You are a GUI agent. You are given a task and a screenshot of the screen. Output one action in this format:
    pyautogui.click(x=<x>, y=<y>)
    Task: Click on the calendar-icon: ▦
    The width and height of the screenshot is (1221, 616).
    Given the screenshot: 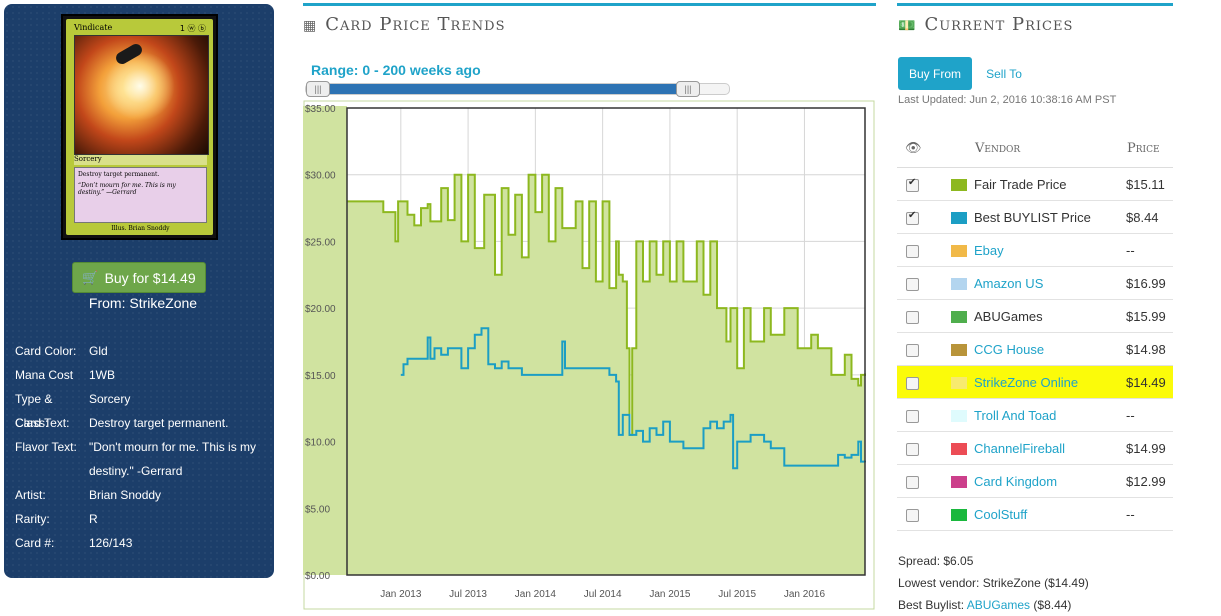 What is the action you would take?
    pyautogui.click(x=310, y=26)
    